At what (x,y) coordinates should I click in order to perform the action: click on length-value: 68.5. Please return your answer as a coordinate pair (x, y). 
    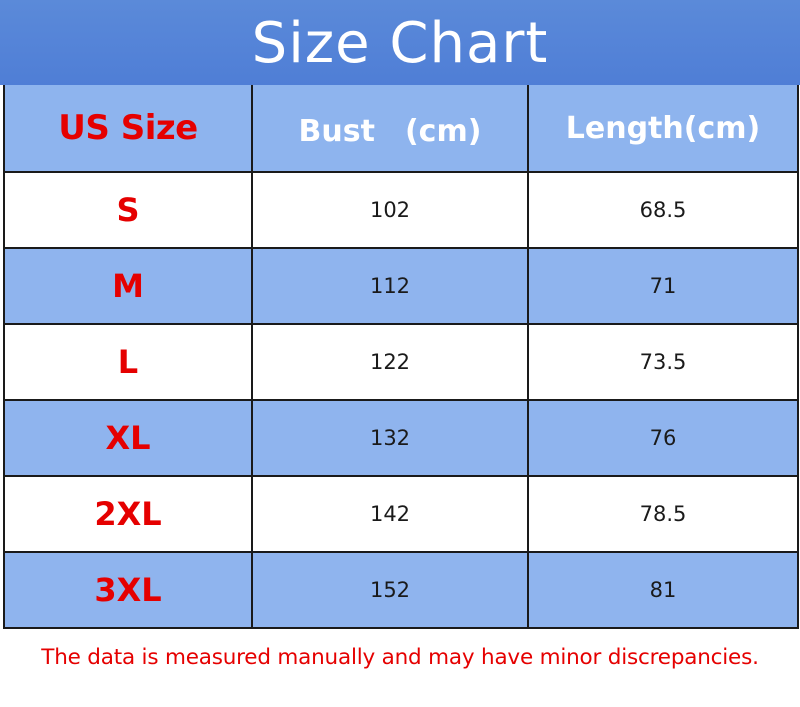
    Looking at the image, I should click on (663, 210).